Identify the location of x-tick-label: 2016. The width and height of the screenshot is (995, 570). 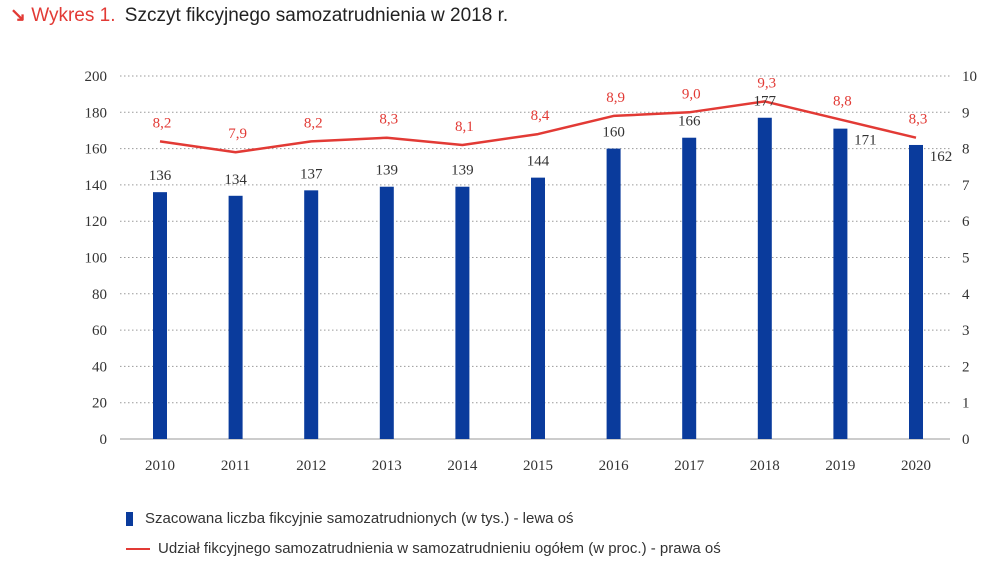
(614, 466).